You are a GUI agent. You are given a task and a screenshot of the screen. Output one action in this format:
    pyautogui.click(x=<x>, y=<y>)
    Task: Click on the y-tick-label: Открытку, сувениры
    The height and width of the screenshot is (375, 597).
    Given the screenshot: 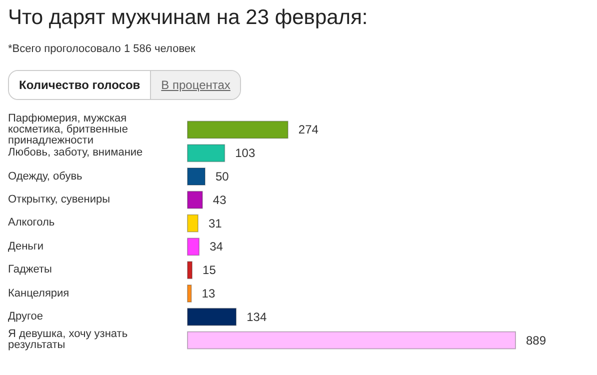 What is the action you would take?
    pyautogui.click(x=59, y=199)
    